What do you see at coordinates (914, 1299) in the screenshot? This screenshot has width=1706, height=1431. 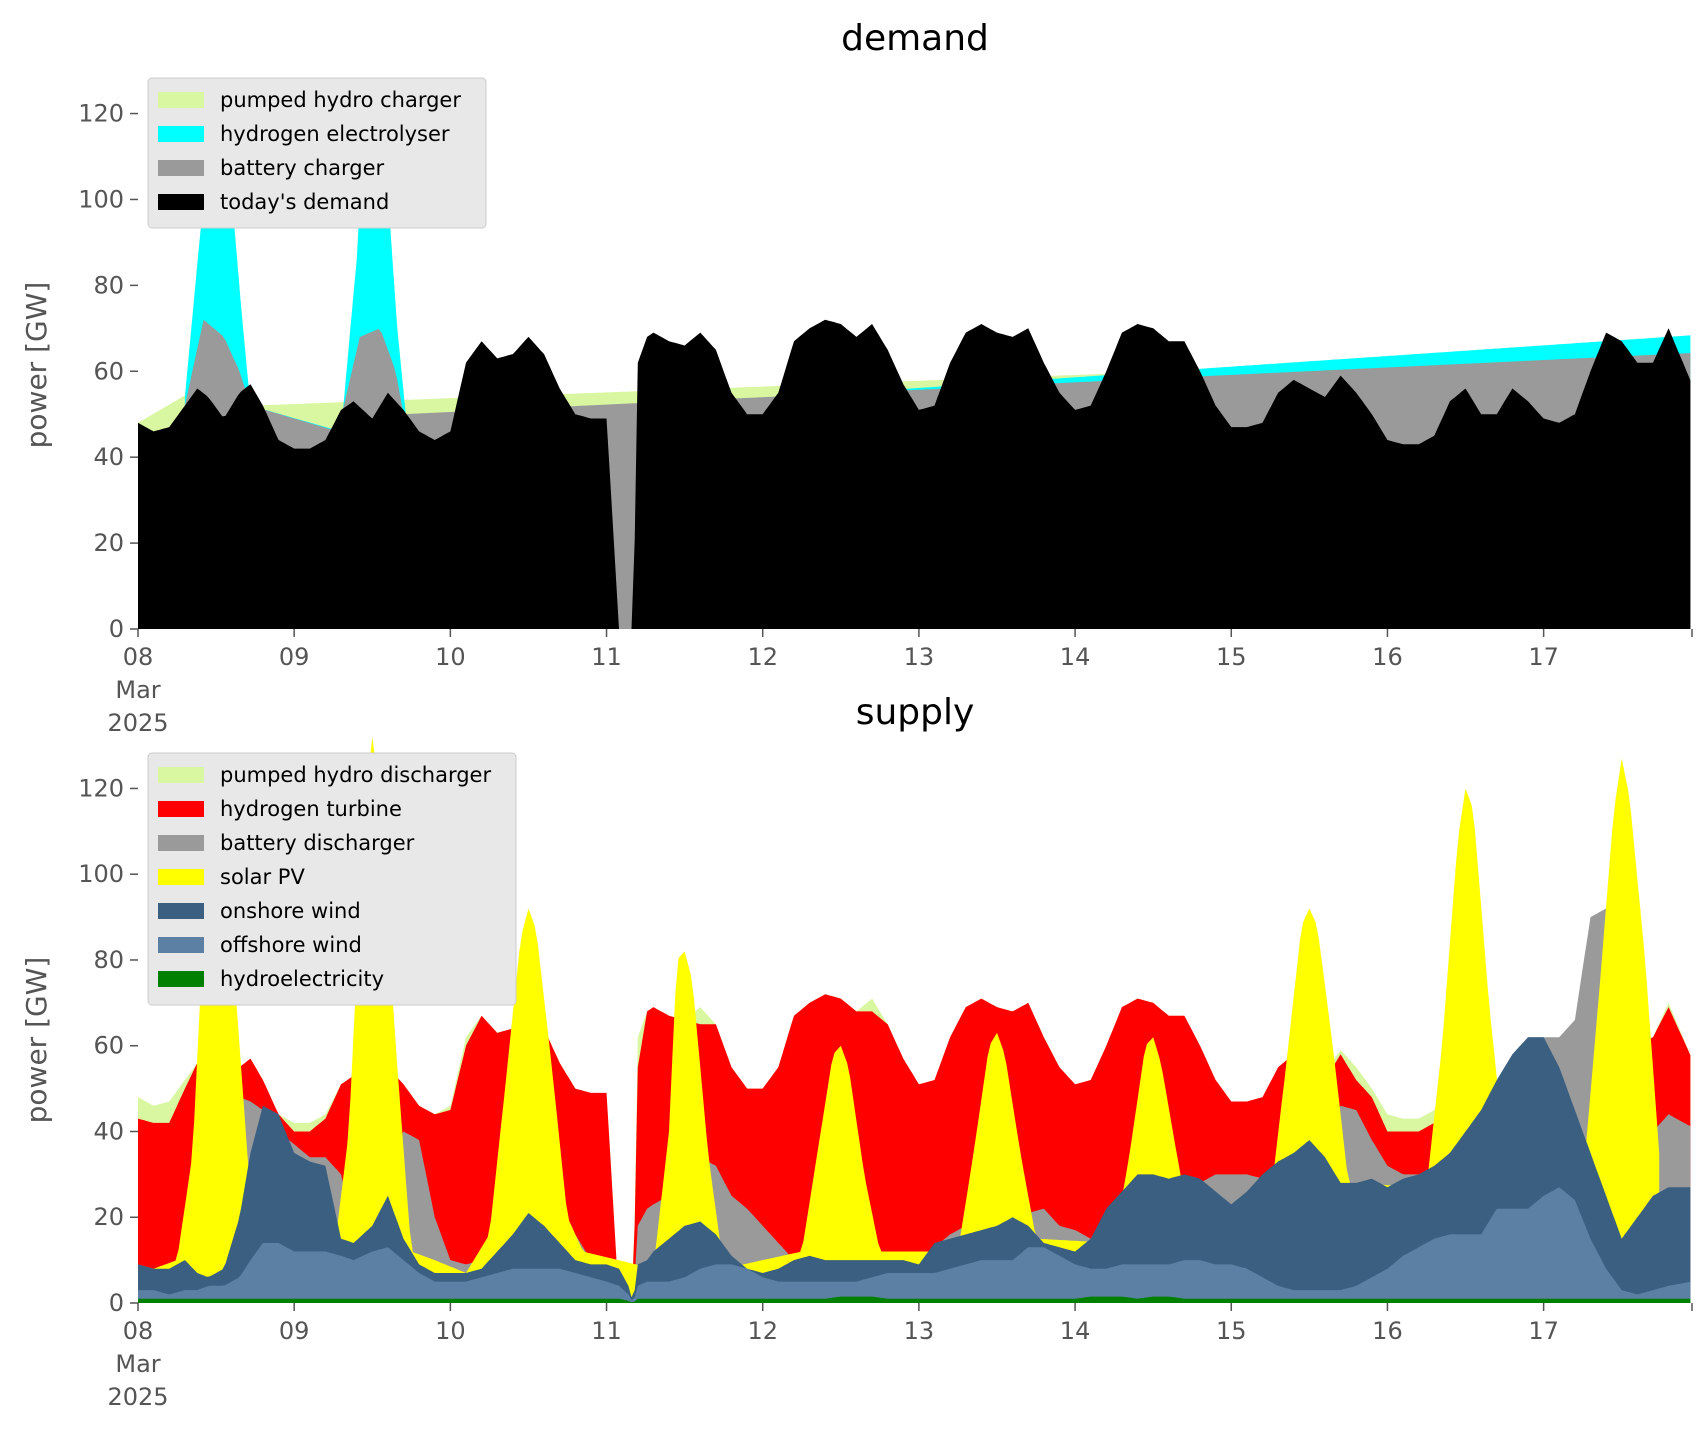 I see `area-hydroelectricity` at bounding box center [914, 1299].